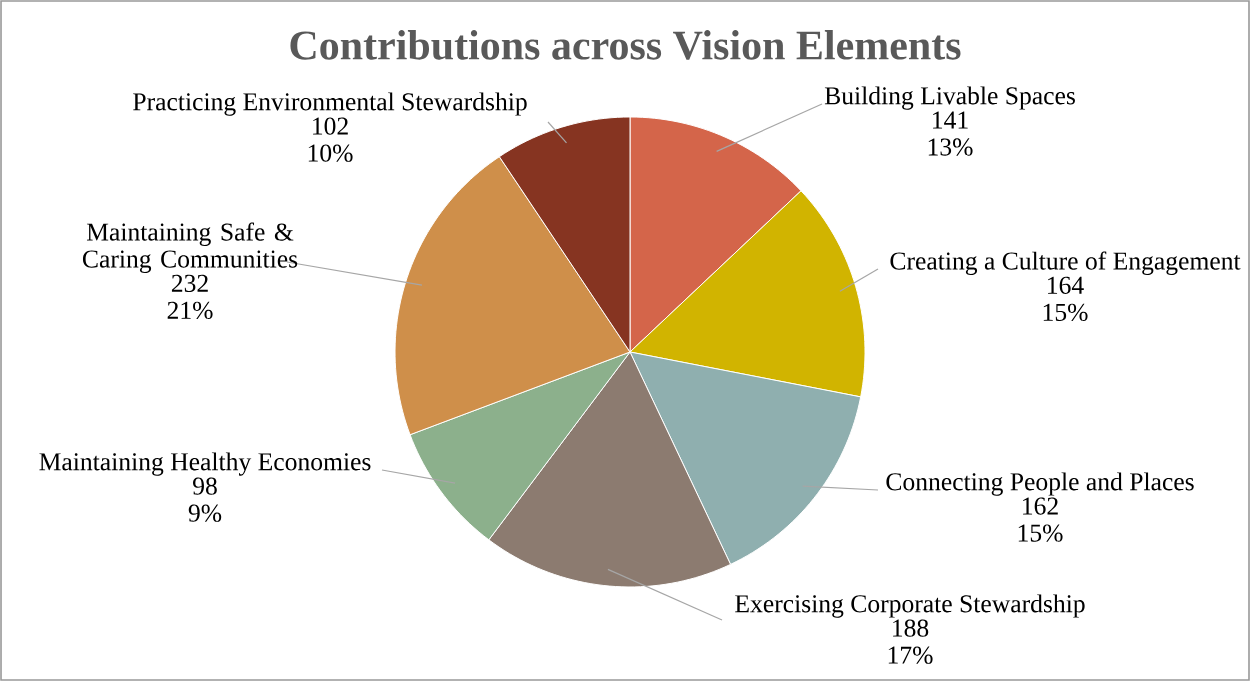 The width and height of the screenshot is (1250, 681). What do you see at coordinates (910, 606) in the screenshot?
I see `slice-label: Exercising Corporate Stewardship` at bounding box center [910, 606].